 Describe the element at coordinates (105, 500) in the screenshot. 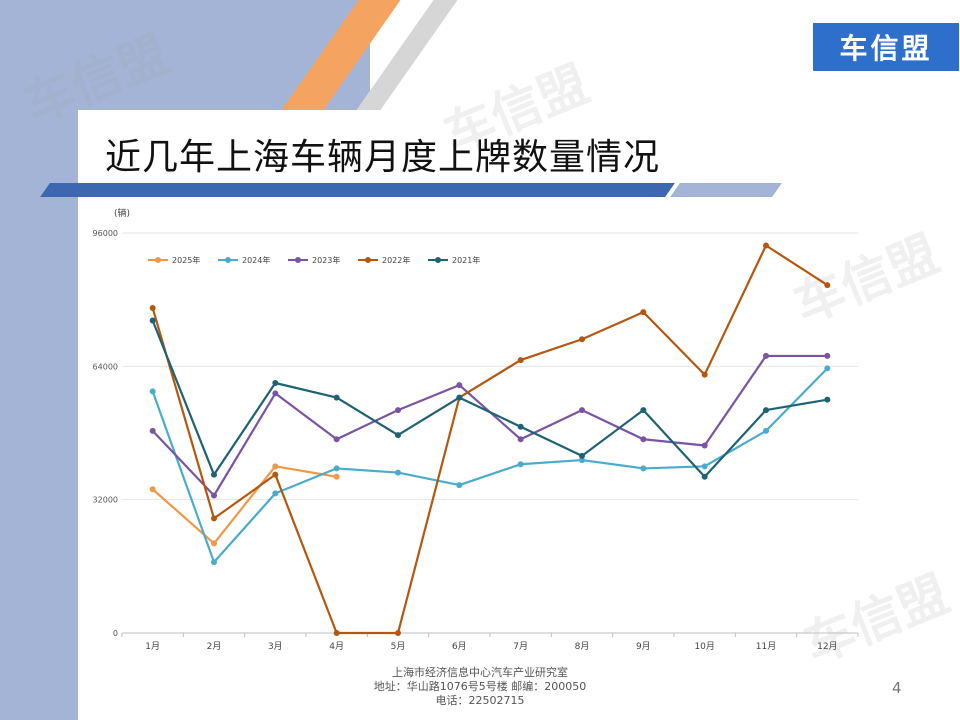

I see `y-tick-label: 32000` at that location.